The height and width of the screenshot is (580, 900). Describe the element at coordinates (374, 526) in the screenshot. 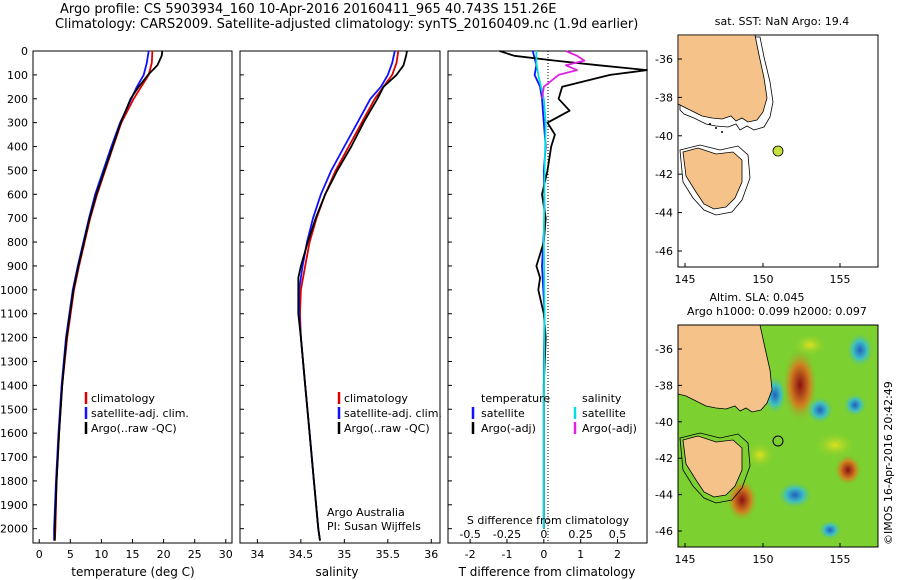

I see `annotation-pi: PI: Susan Wijffels` at that location.